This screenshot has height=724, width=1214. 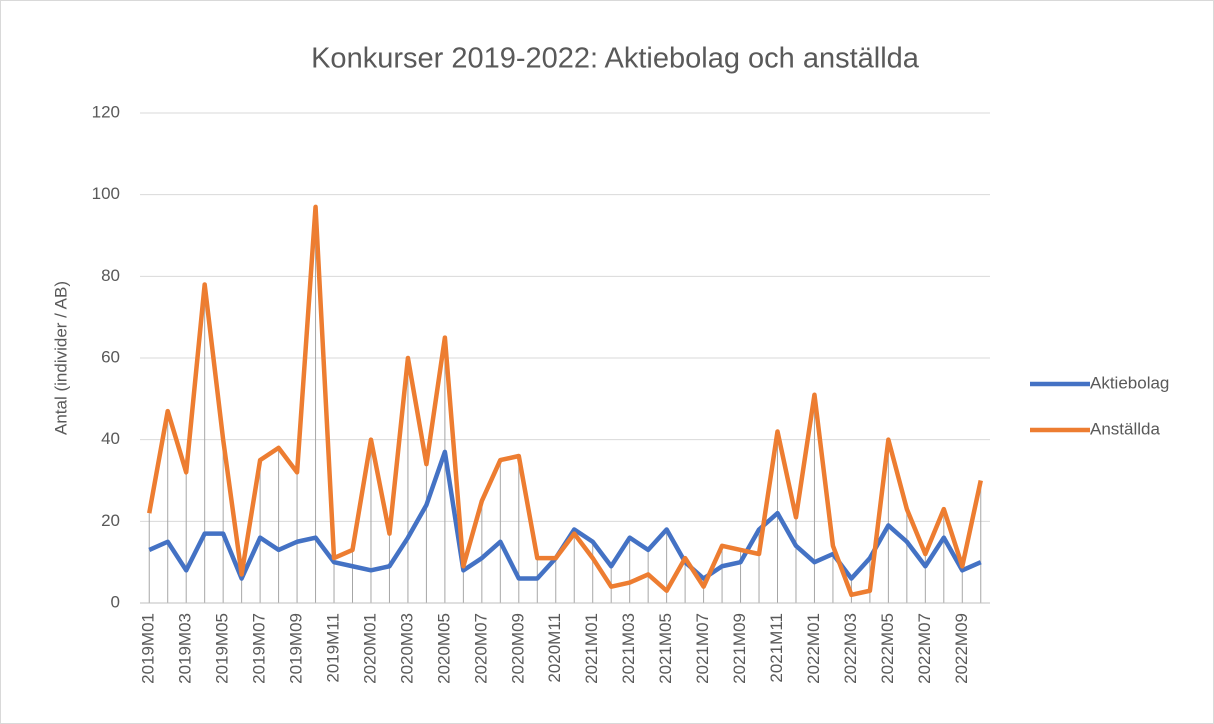 What do you see at coordinates (702, 648) in the screenshot?
I see `x-tick-label: 2021M07` at bounding box center [702, 648].